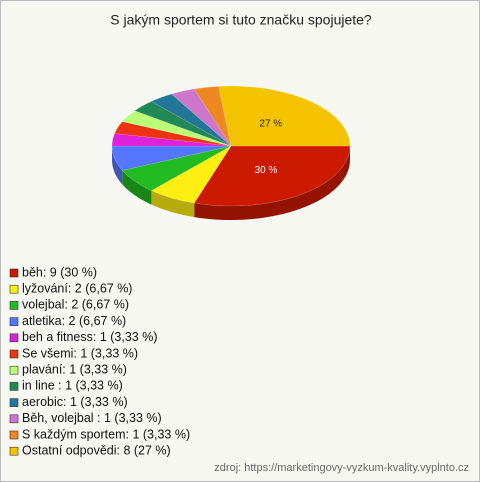 The width and height of the screenshot is (480, 482). What do you see at coordinates (266, 170) in the screenshot?
I see `value-label: 30 %` at bounding box center [266, 170].